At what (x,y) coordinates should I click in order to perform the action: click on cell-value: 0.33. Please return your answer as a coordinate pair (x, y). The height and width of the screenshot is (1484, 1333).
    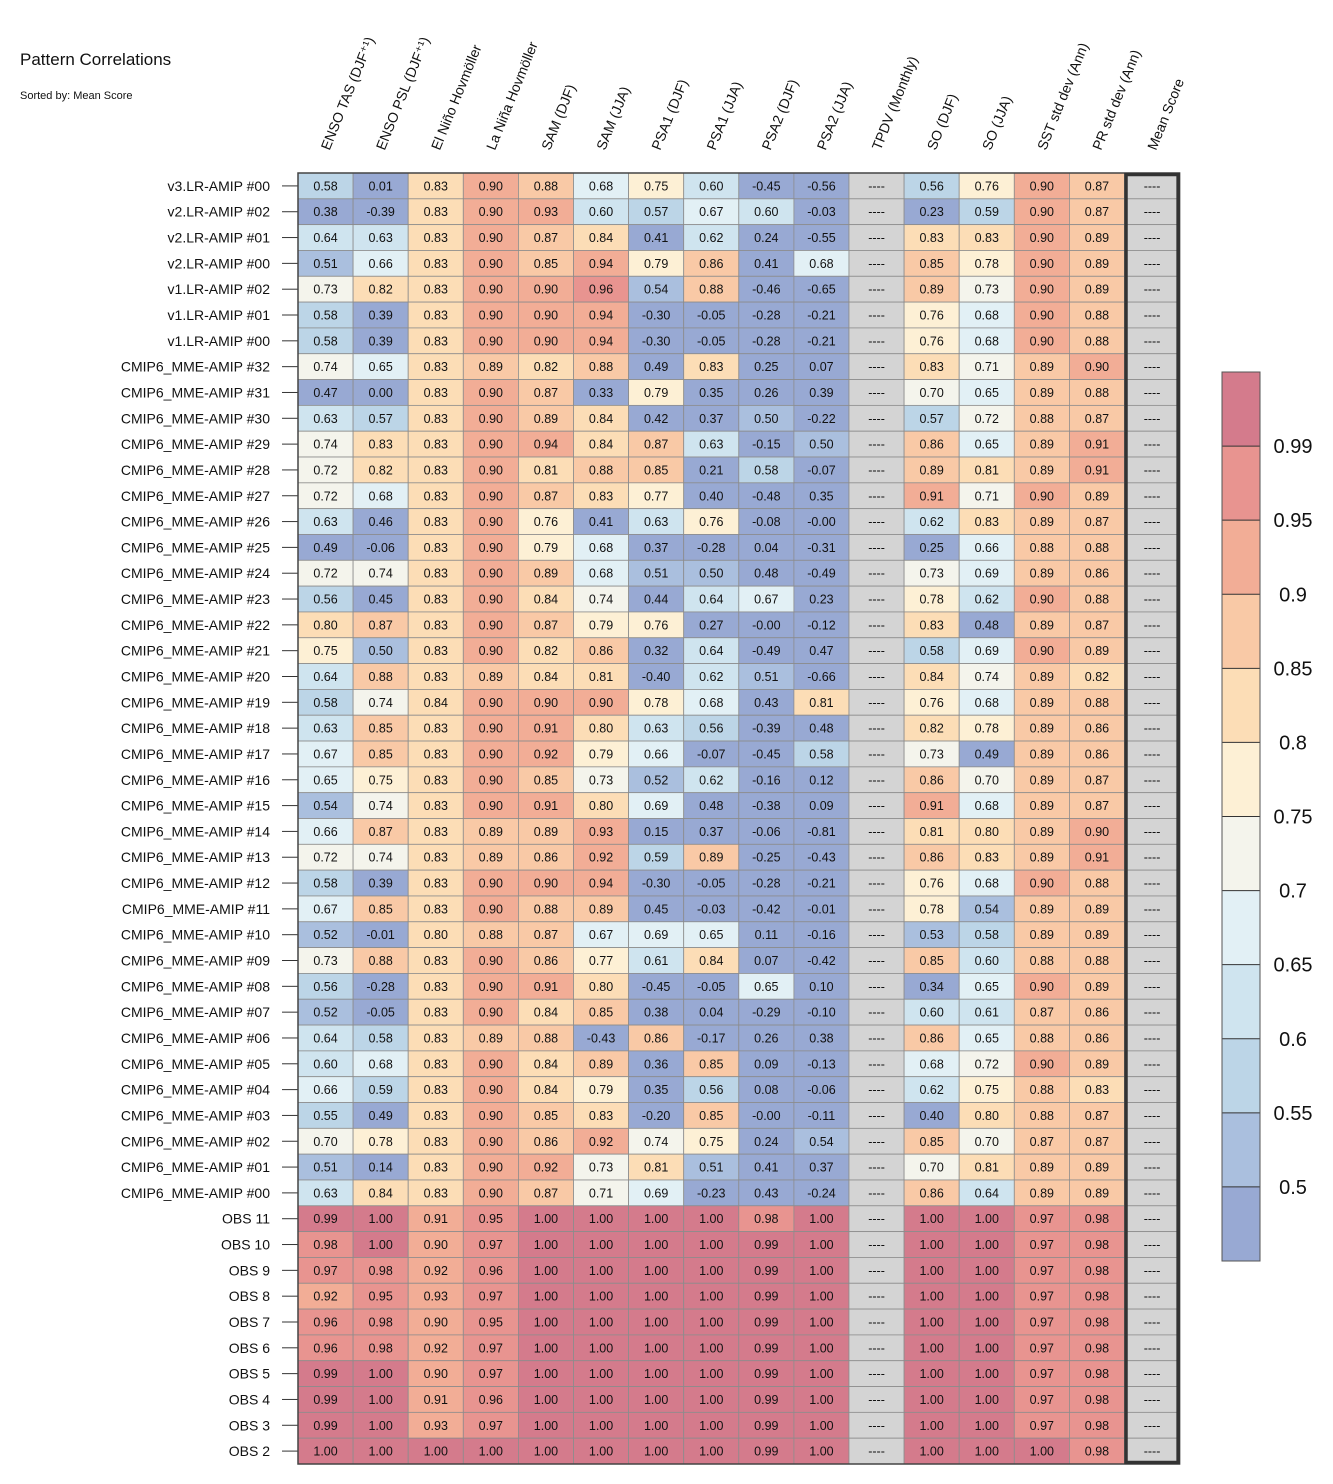
    Looking at the image, I should click on (601, 393).